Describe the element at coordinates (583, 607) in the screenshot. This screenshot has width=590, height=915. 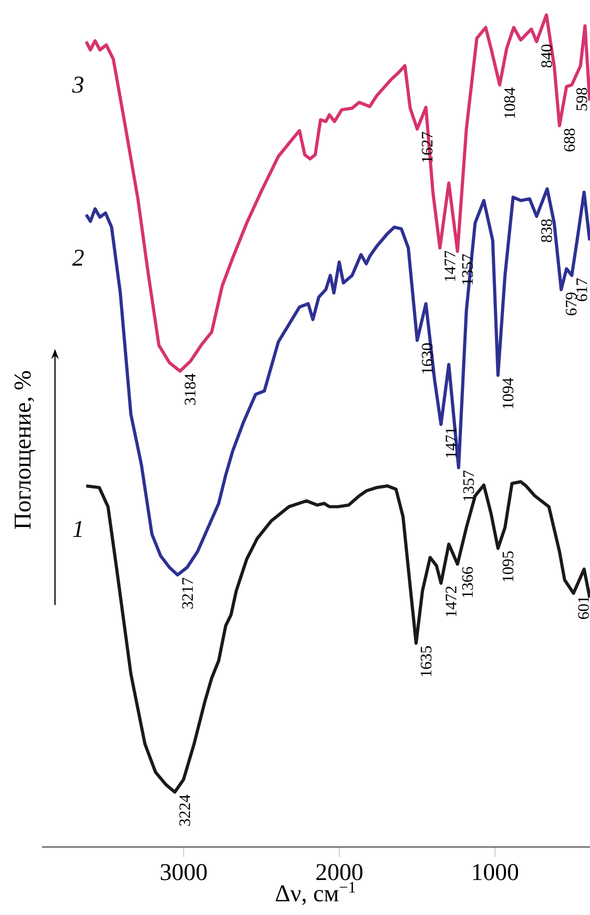
I see `annotation: 601` at that location.